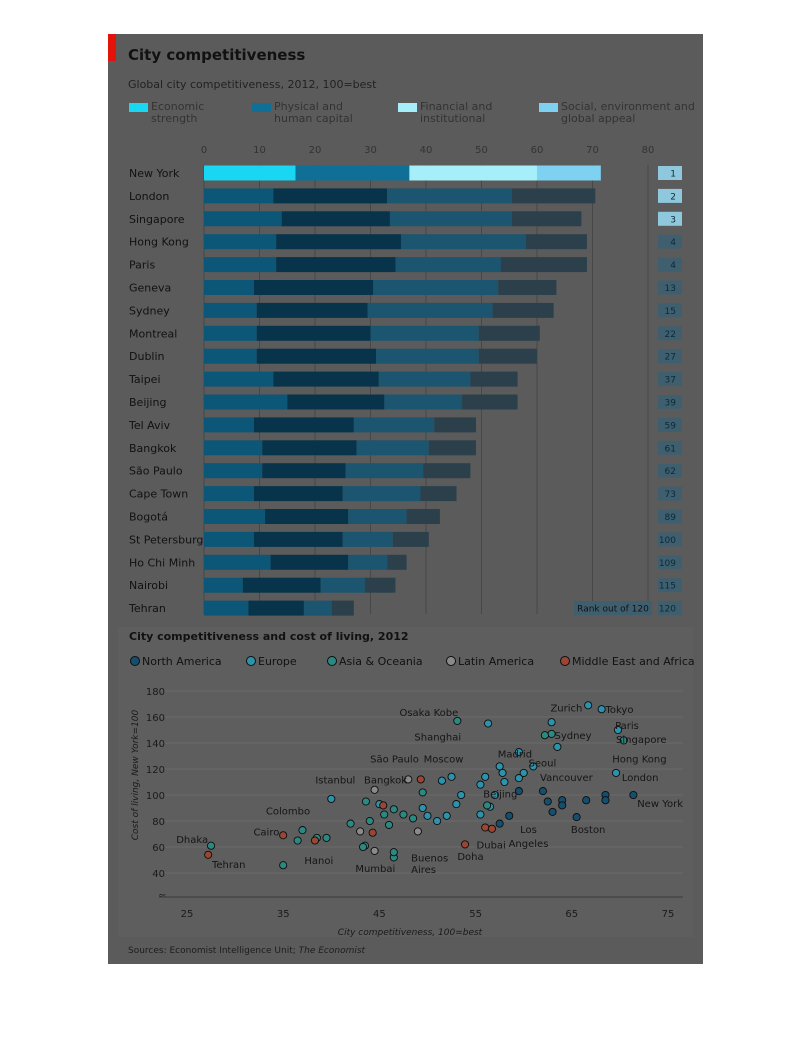 Image resolution: width=810 pixels, height=1058 pixels. Describe the element at coordinates (370, 150) in the screenshot. I see `bar-x-tick-label: 30` at that location.